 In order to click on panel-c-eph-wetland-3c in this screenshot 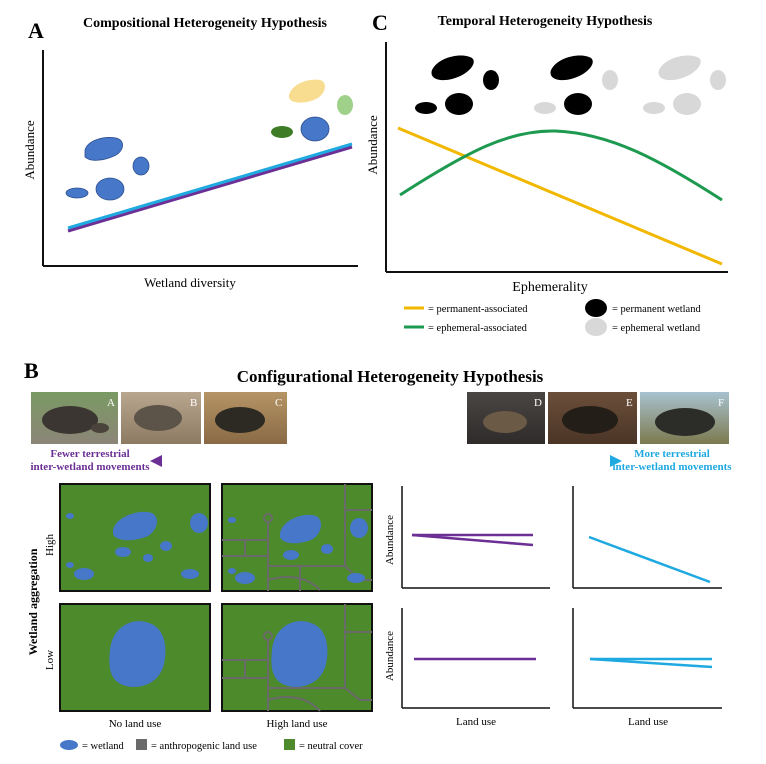, I will do `click(654, 108)`.